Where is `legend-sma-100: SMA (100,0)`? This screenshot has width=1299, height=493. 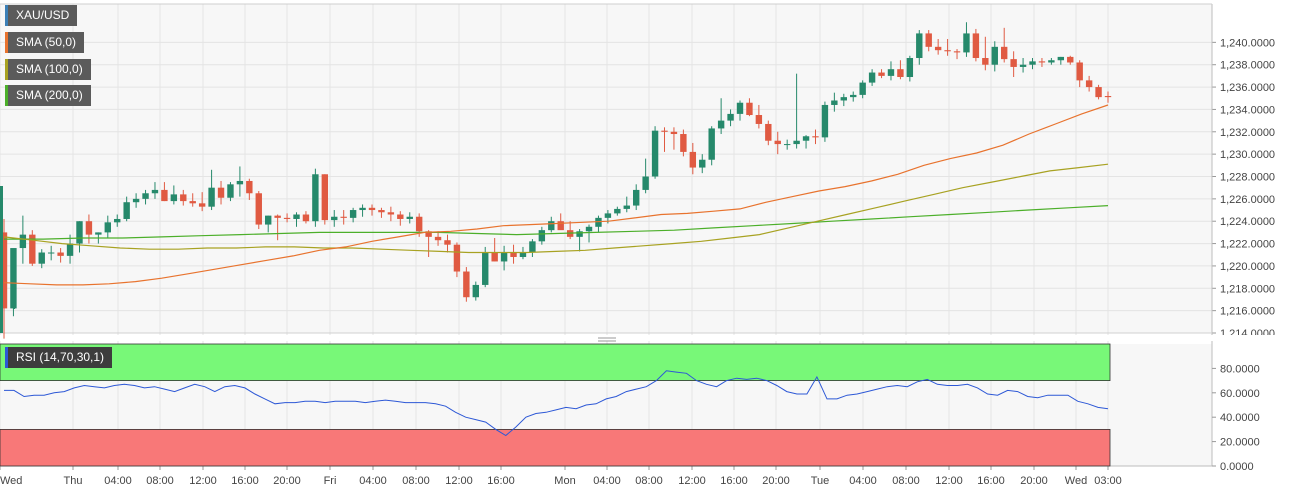 legend-sma-100: SMA (100,0) is located at coordinates (48, 69).